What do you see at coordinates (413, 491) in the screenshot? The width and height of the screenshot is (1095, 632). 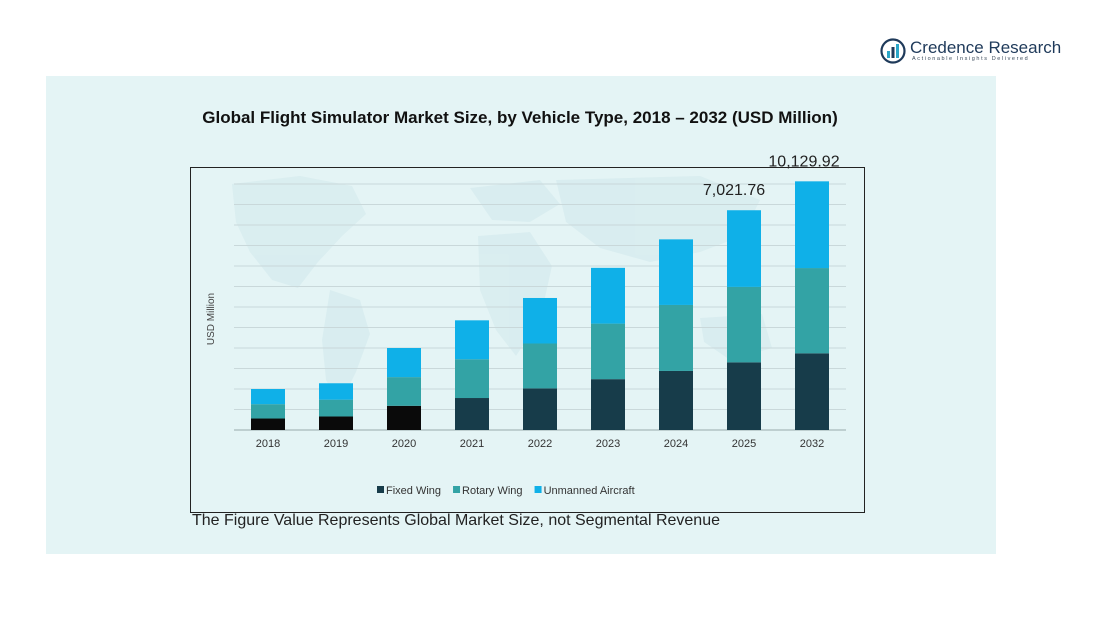 I see `legend-label: Fixed Wing` at bounding box center [413, 491].